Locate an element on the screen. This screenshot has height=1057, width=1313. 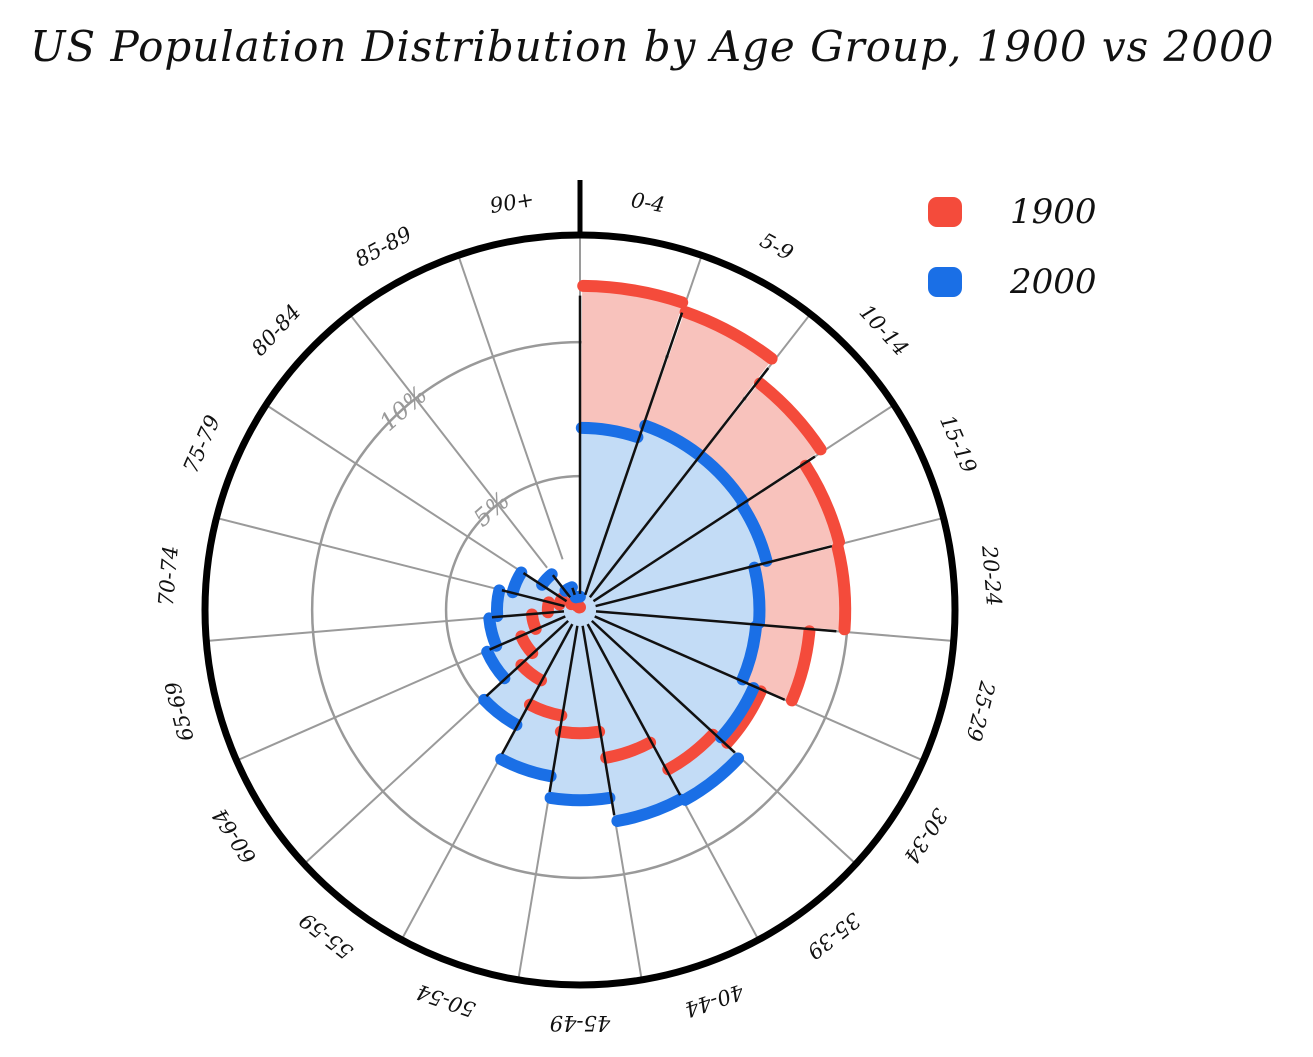
category-tick-label-5-9: 5-9 is located at coordinates (776, 246).